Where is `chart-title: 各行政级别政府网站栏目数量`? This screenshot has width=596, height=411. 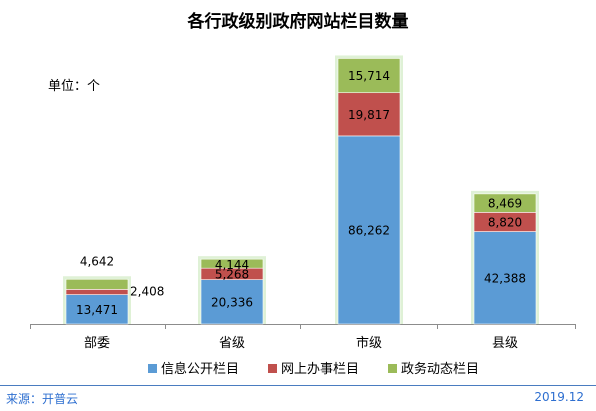 chart-title: 各行政级别政府网站栏目数量 is located at coordinates (298, 21).